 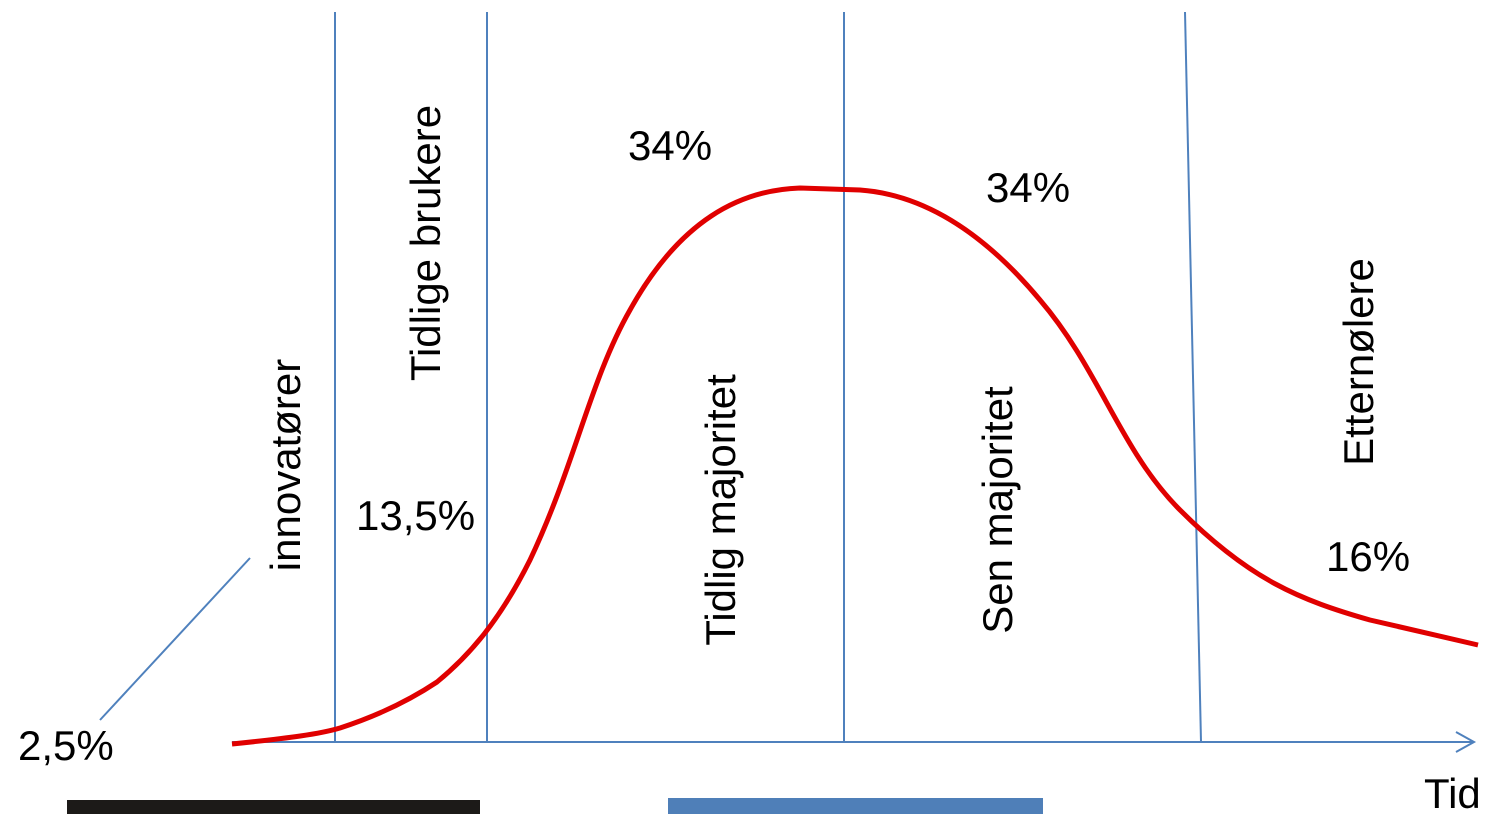 What do you see at coordinates (997, 510) in the screenshot?
I see `segment-label: Sen majoritet` at bounding box center [997, 510].